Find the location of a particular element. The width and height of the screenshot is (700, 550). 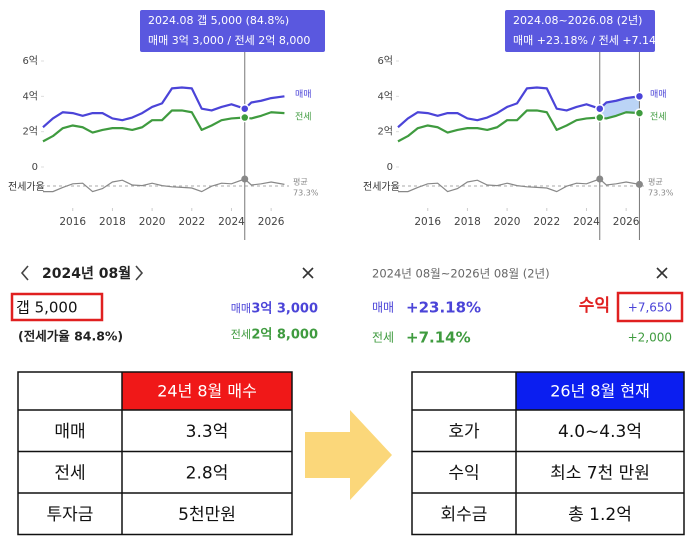

table-cell: 최소 7천 만원 is located at coordinates (600, 473).